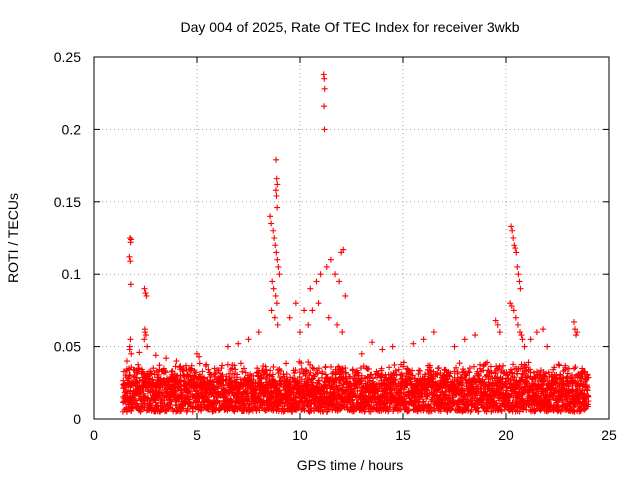 The image size is (640, 480). What do you see at coordinates (77, 419) in the screenshot?
I see `y-tick-label: 0` at bounding box center [77, 419].